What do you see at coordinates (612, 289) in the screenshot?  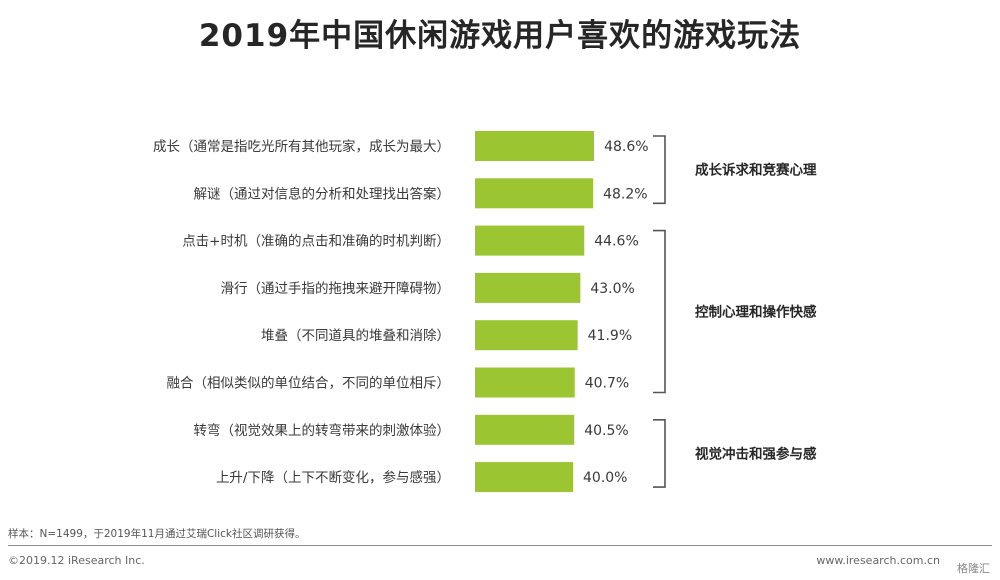 I see `data-label: 43.0%` at bounding box center [612, 289].